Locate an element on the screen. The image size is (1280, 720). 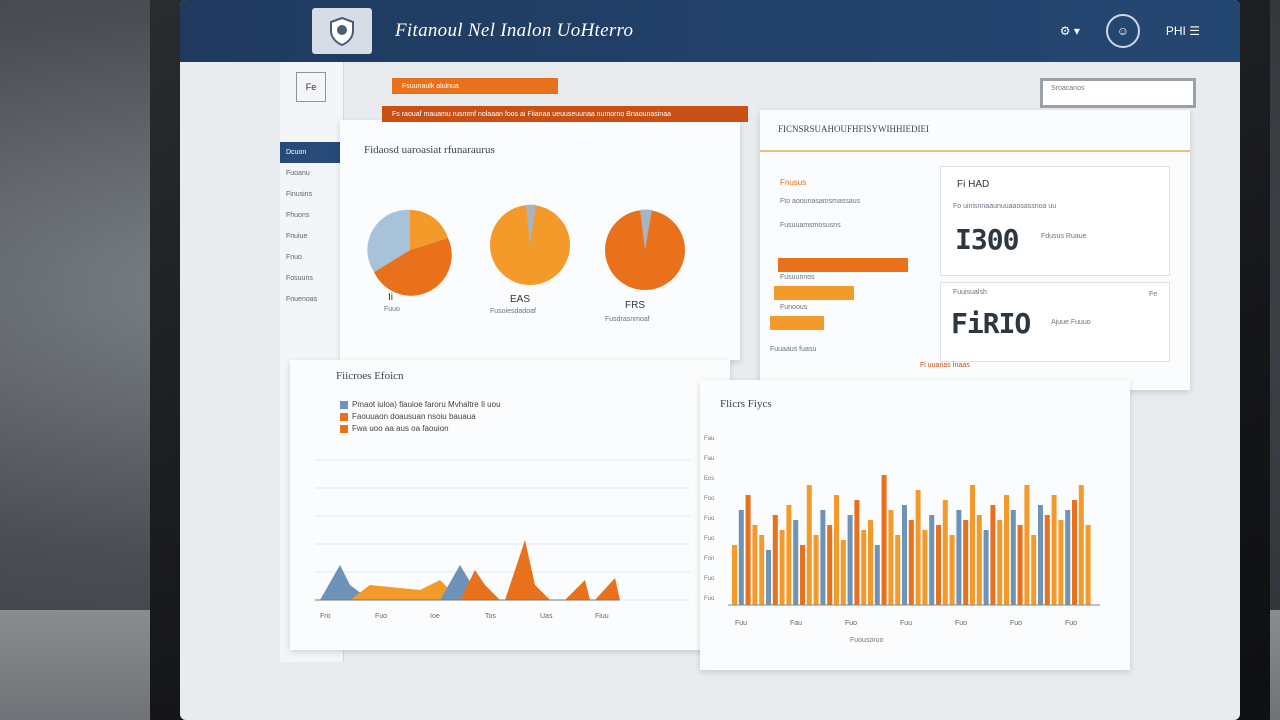
pie-1-slice-b is located at coordinates (413, 267).